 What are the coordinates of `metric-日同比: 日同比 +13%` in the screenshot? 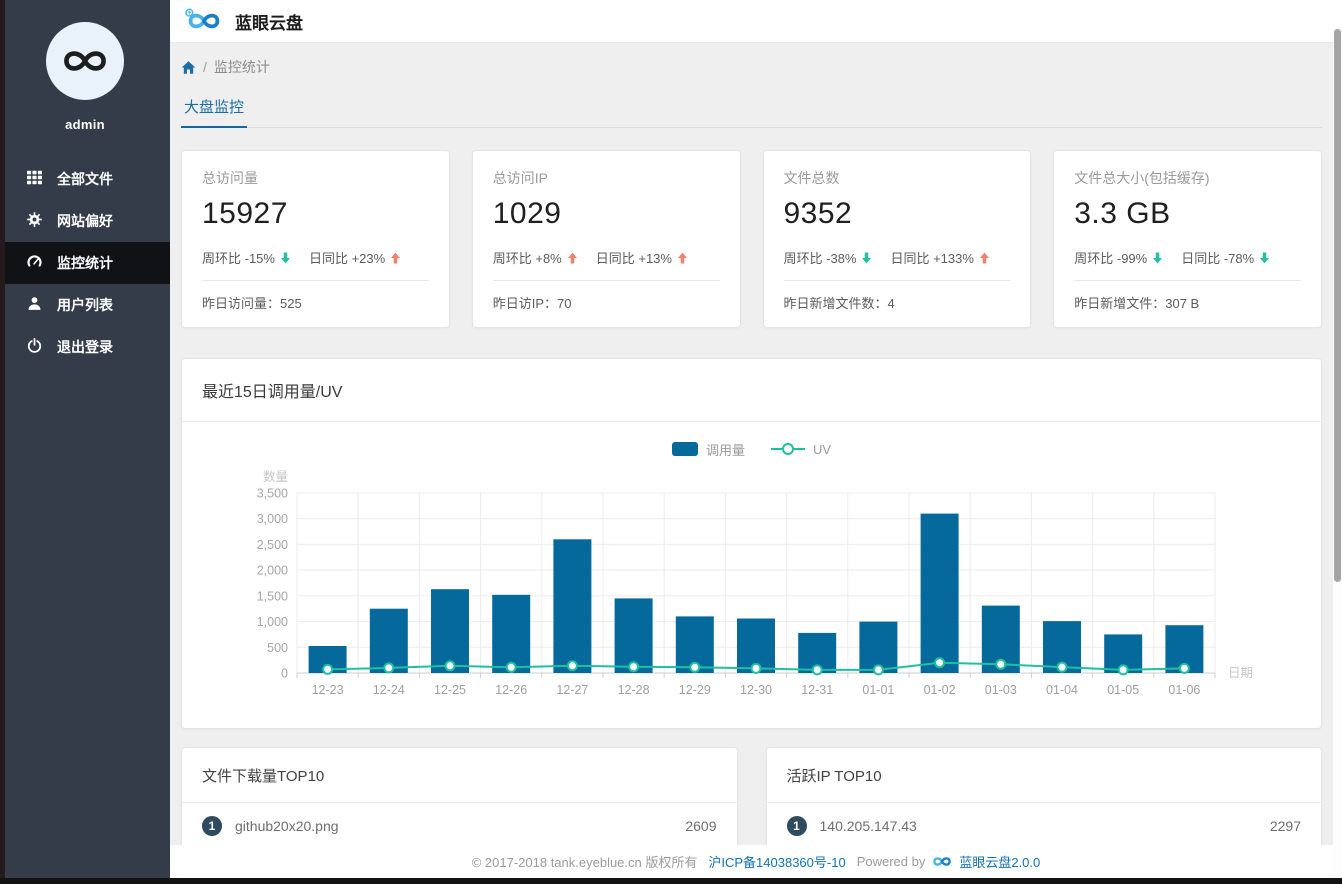 It's located at (642, 257).